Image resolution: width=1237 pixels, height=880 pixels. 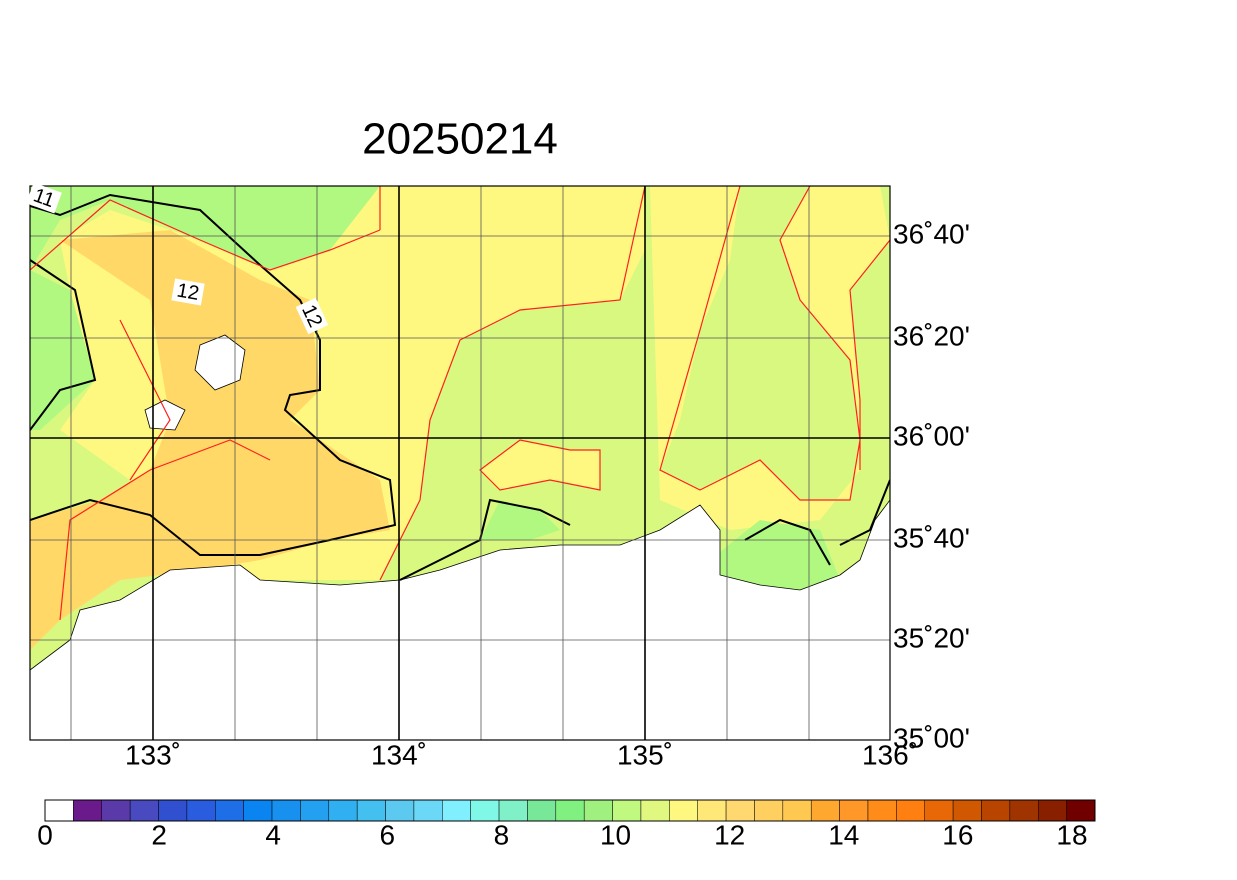 I want to click on latitude-label: 35˚00', so click(x=931, y=737).